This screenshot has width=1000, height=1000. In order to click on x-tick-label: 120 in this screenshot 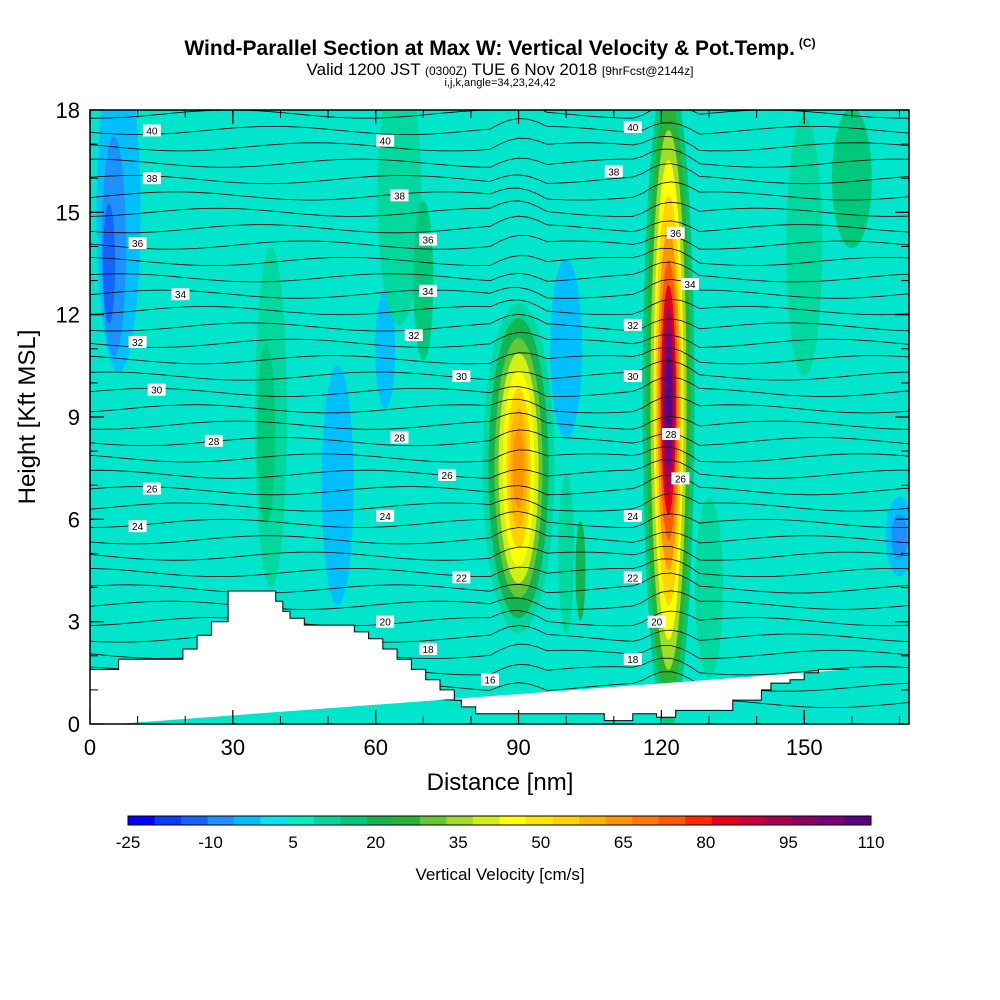, I will do `click(661, 747)`.